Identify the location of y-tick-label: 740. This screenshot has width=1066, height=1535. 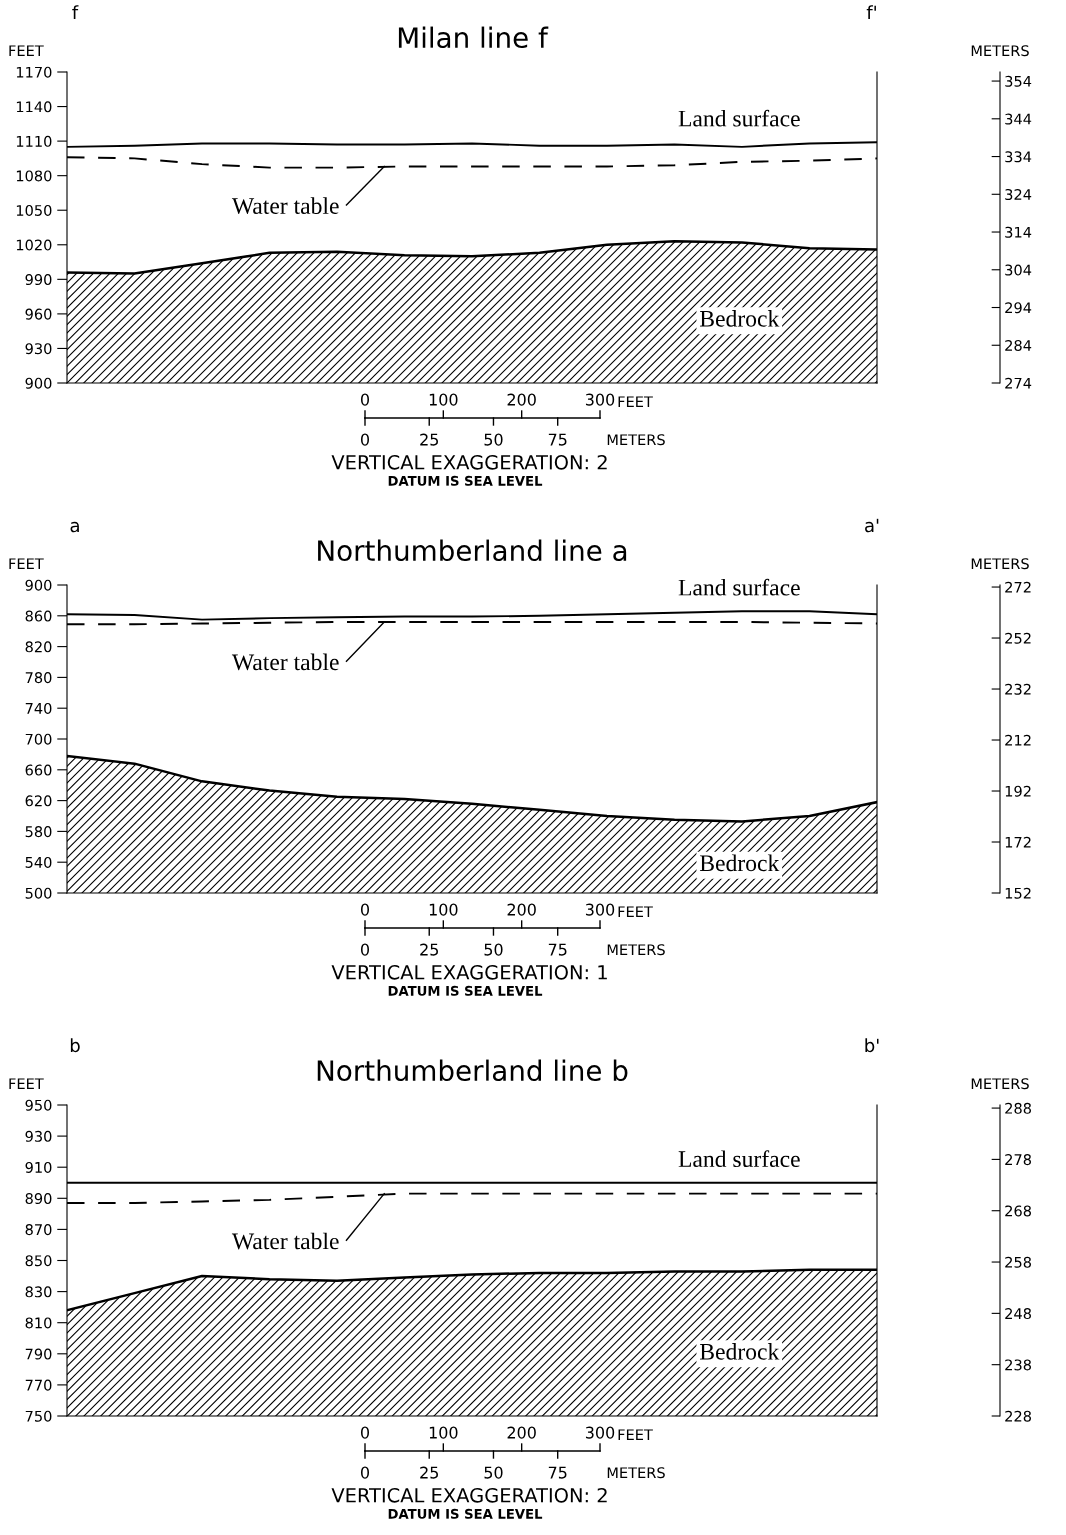
(38, 708).